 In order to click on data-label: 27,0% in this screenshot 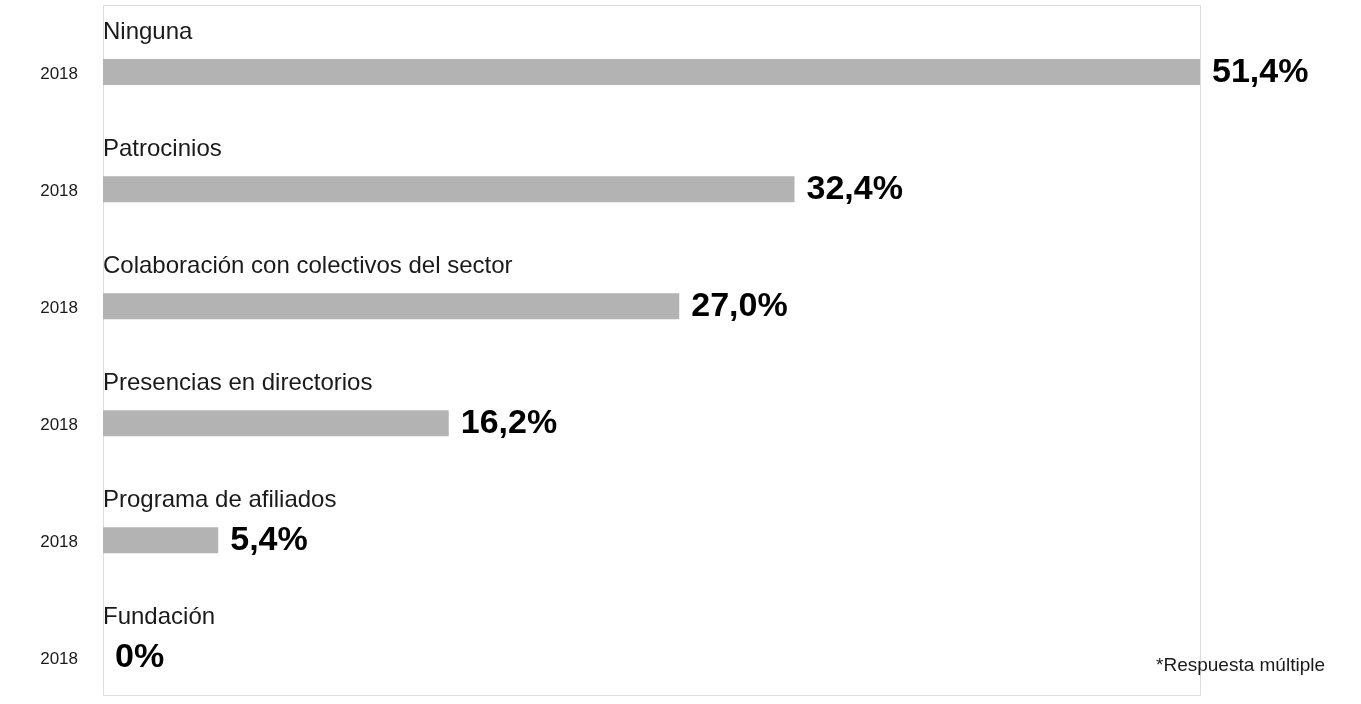, I will do `click(739, 304)`.